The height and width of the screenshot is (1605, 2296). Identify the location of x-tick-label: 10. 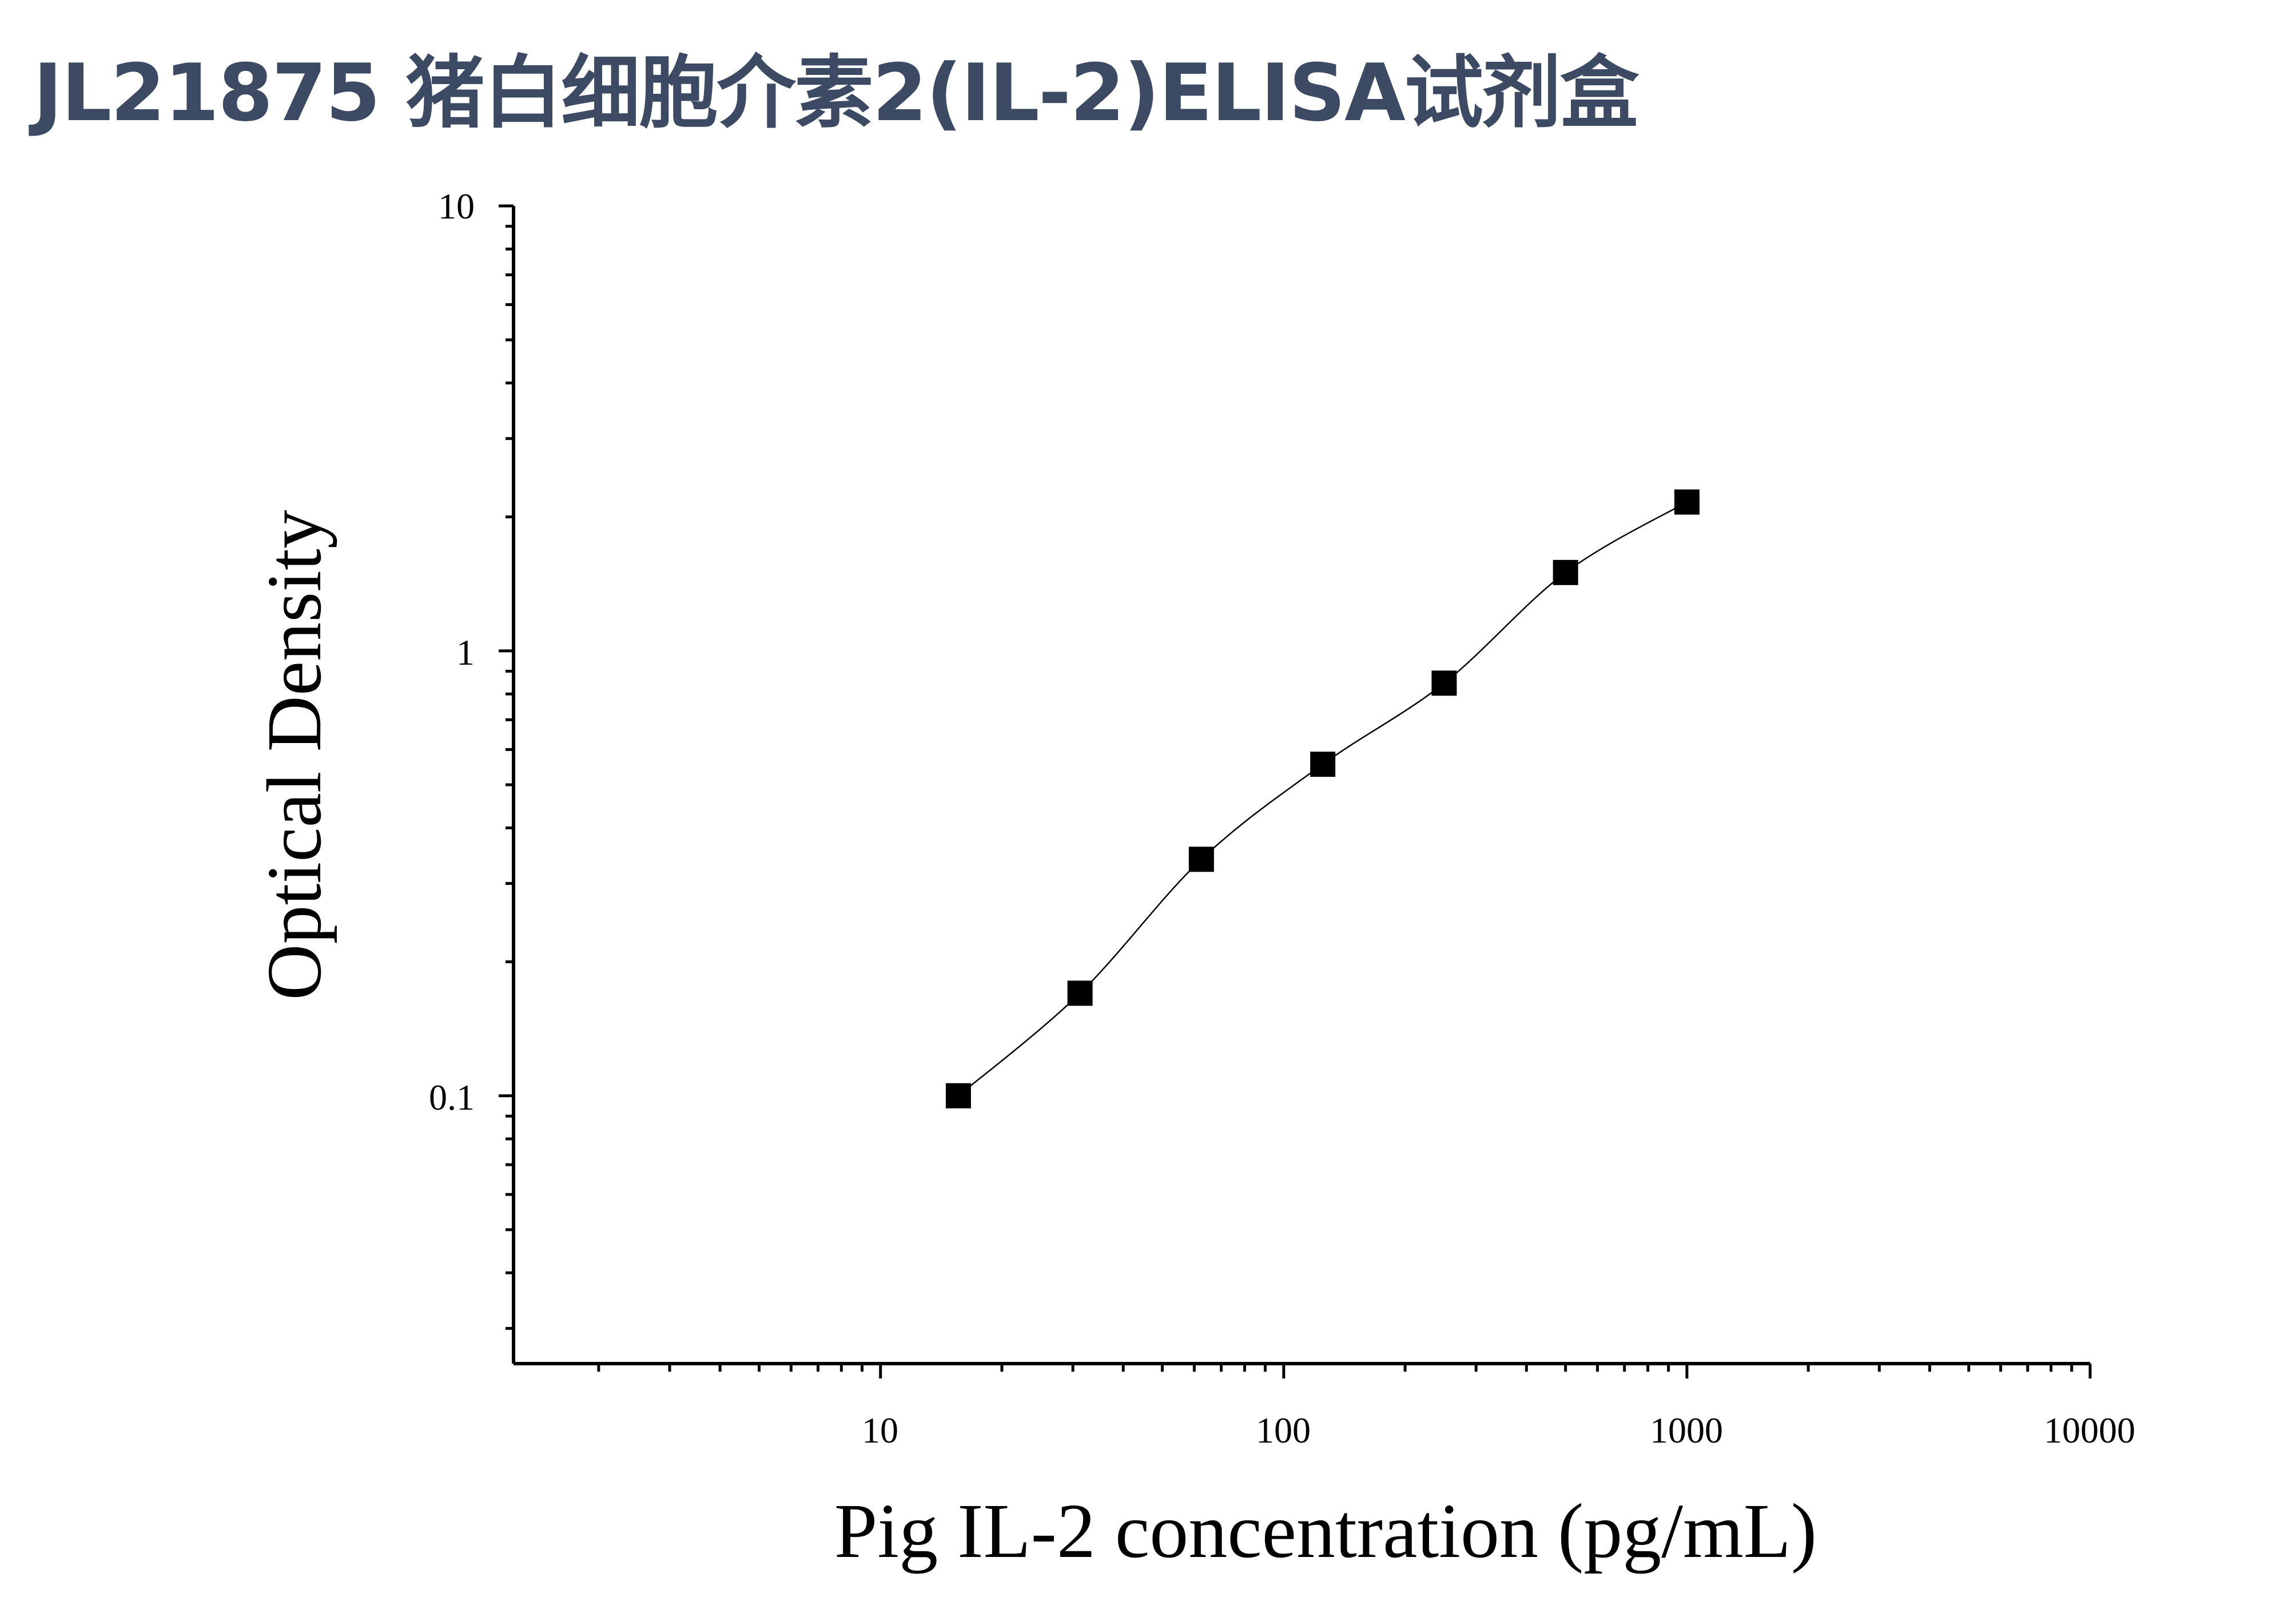
(880, 1430).